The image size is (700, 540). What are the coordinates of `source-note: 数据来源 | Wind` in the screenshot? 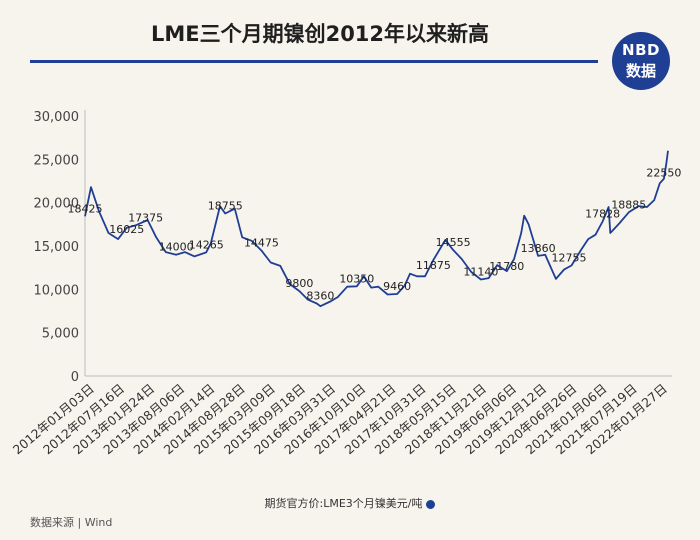 It's located at (71, 522).